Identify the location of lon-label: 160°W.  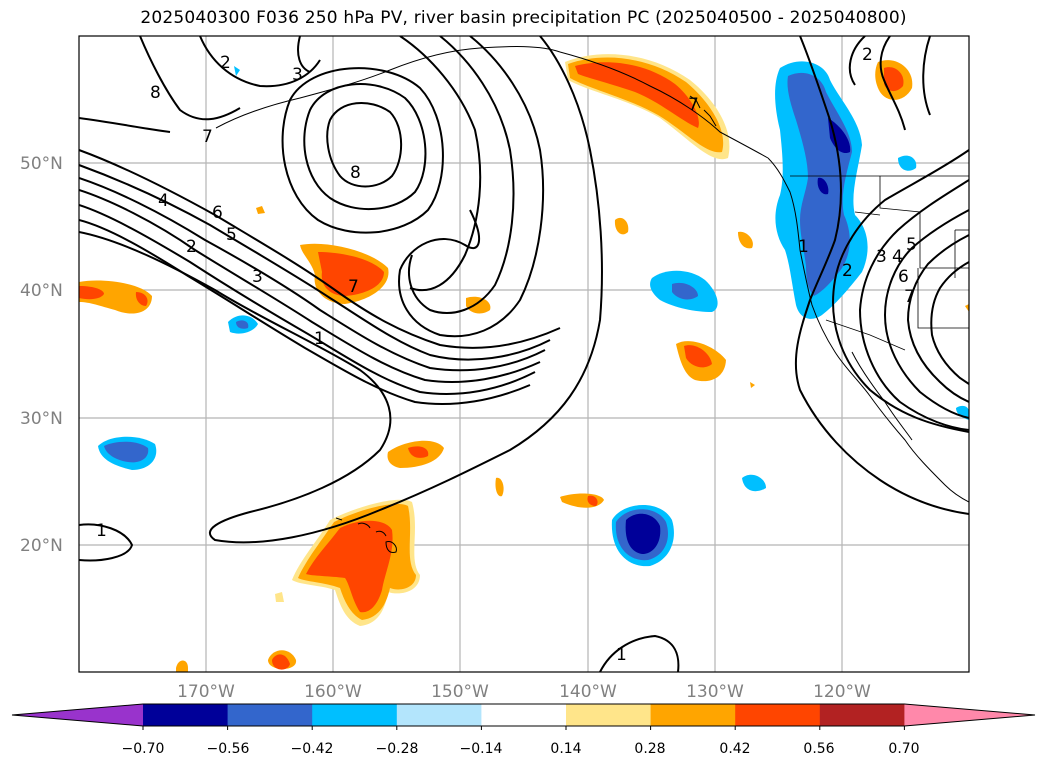
(333, 692).